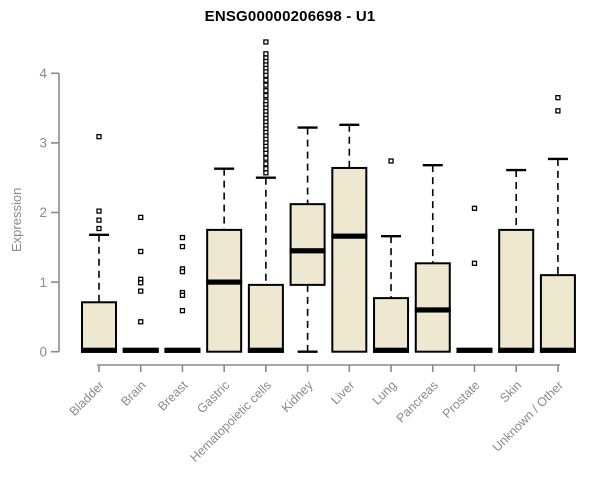  What do you see at coordinates (87, 398) in the screenshot?
I see `x-label-bladder: Bladder` at bounding box center [87, 398].